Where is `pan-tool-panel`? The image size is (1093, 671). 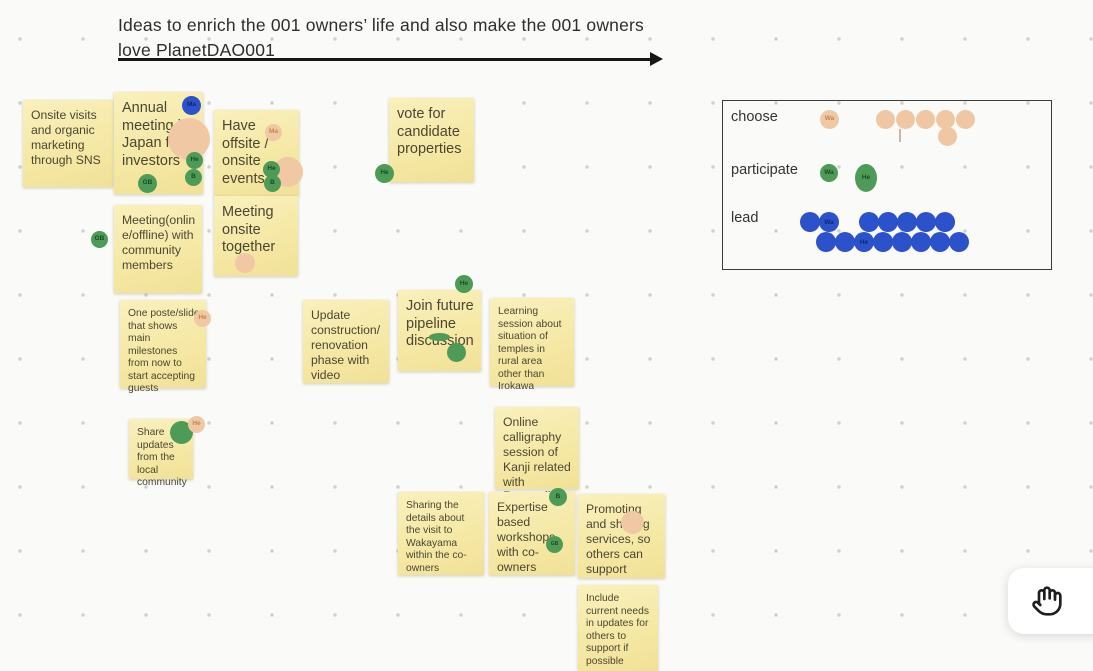
pan-tool-panel is located at coordinates (1050, 601).